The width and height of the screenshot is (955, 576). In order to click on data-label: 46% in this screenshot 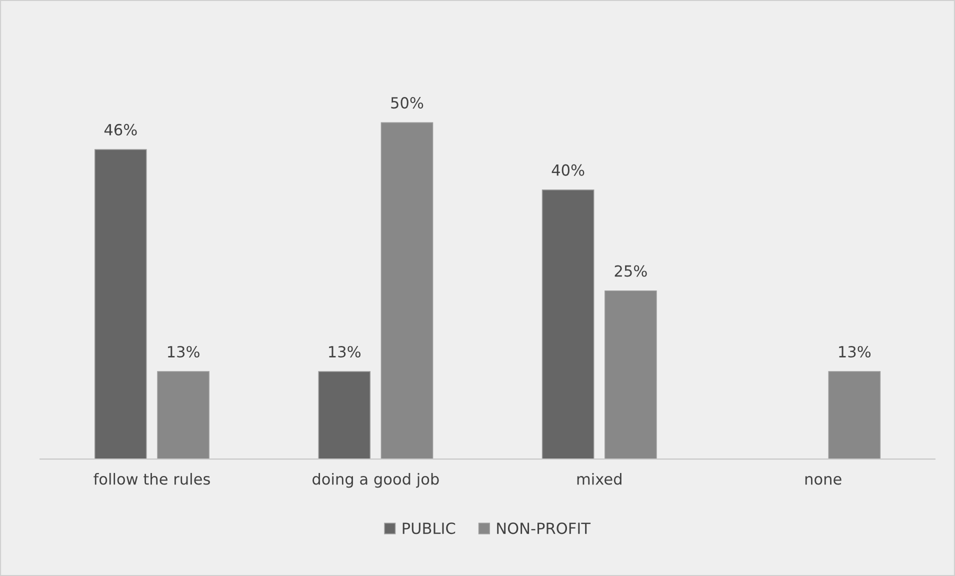, I will do `click(120, 130)`.